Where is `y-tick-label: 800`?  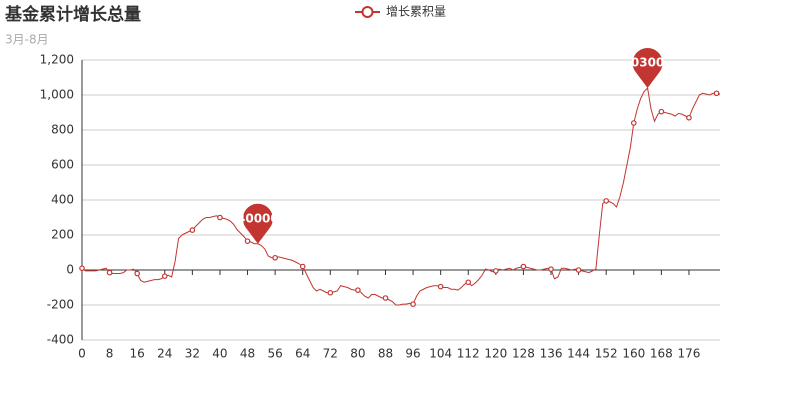
y-tick-label: 800 is located at coordinates (62, 130).